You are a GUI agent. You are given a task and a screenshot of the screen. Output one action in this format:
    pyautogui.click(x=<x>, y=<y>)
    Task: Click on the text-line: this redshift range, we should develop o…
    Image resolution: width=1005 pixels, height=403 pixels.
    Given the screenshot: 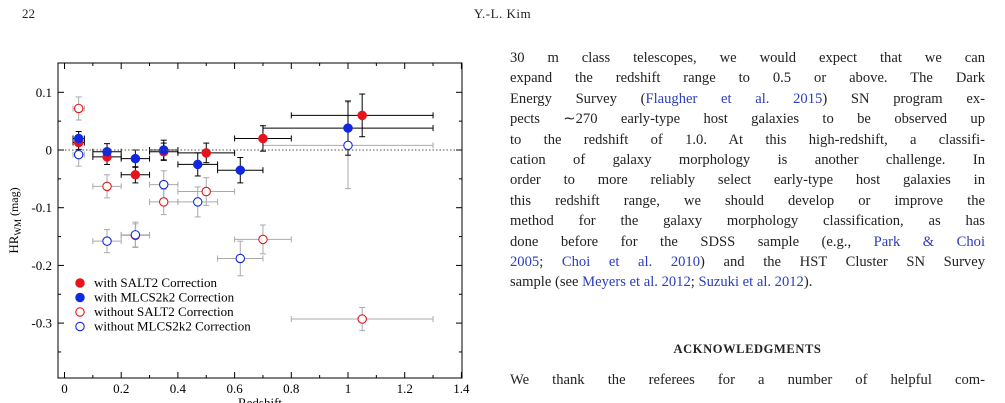 What is the action you would take?
    pyautogui.click(x=747, y=201)
    